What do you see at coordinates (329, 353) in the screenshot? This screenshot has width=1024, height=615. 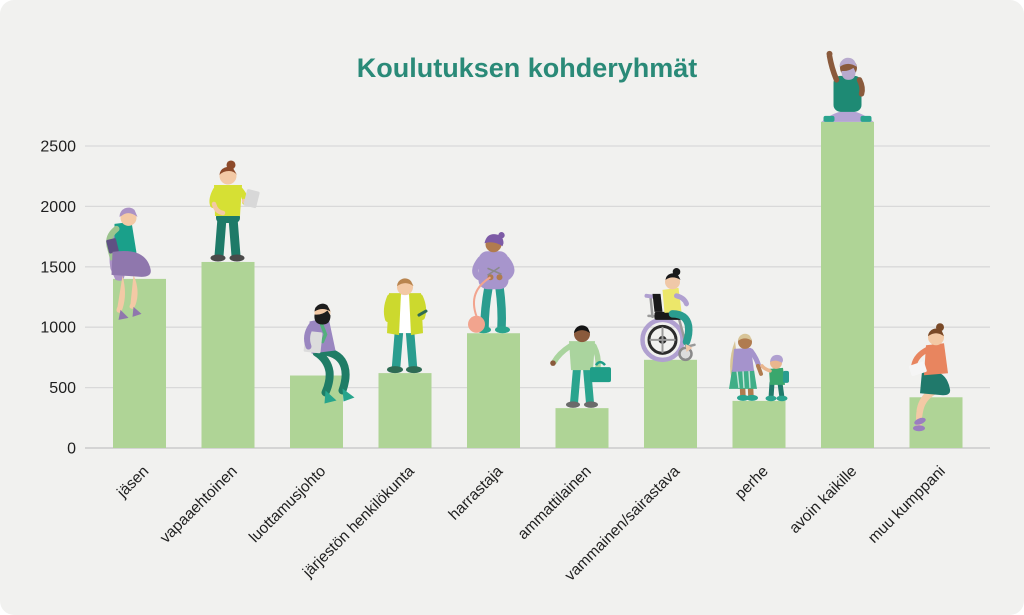 I see `illustration-sitting-man-laptop` at bounding box center [329, 353].